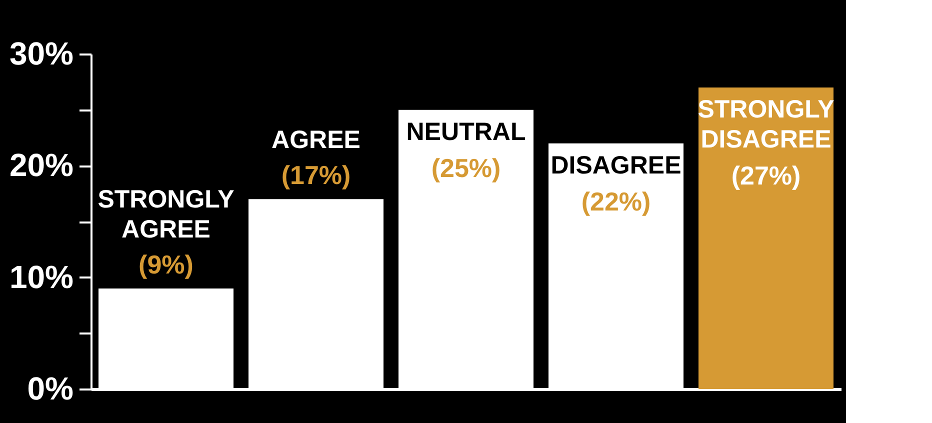 The width and height of the screenshot is (932, 423). I want to click on bar, so click(766, 238).